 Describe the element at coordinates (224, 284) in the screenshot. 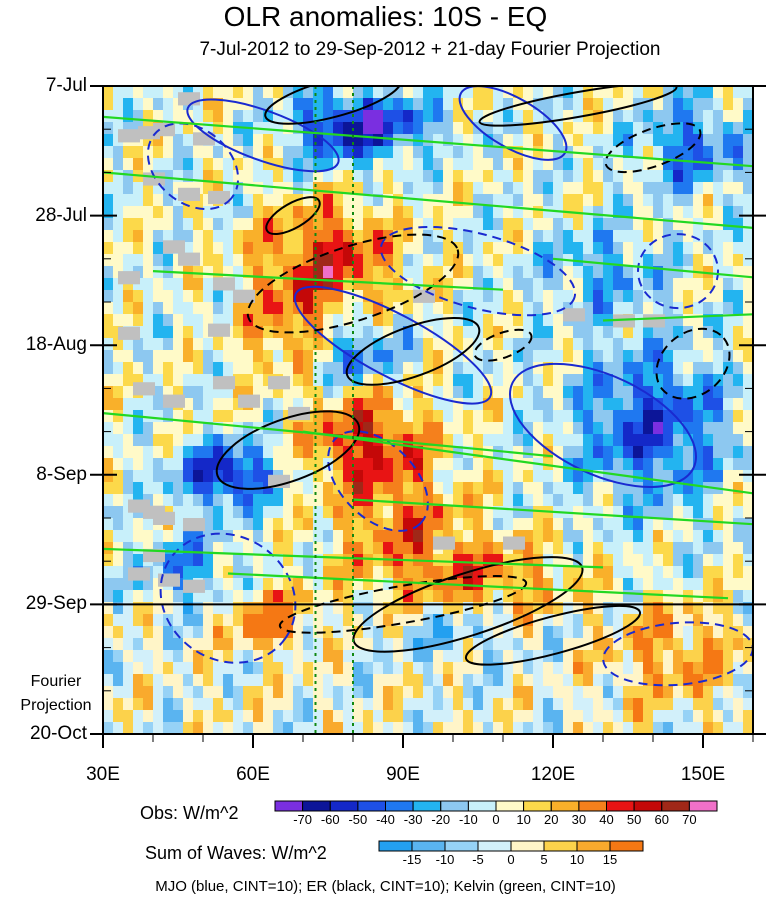

I see `missing-data-patch` at that location.